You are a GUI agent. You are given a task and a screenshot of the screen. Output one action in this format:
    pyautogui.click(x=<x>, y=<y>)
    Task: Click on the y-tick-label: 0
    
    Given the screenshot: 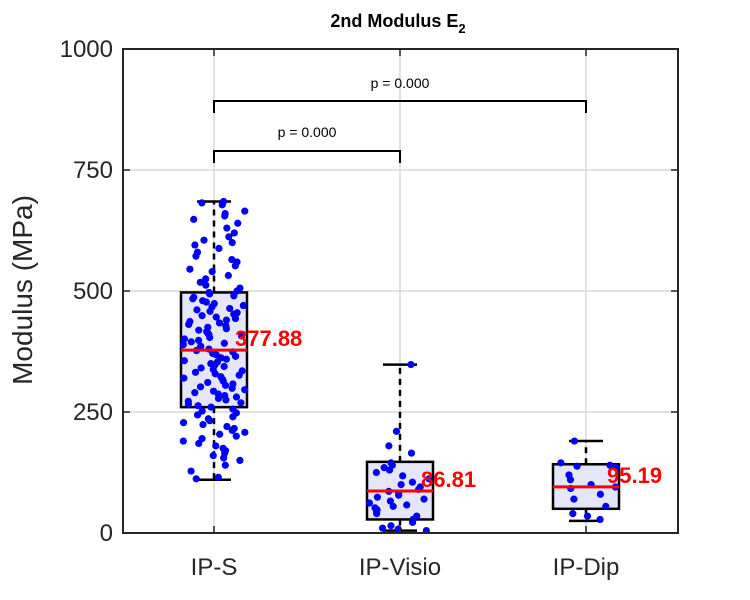 What is the action you would take?
    pyautogui.click(x=106, y=533)
    